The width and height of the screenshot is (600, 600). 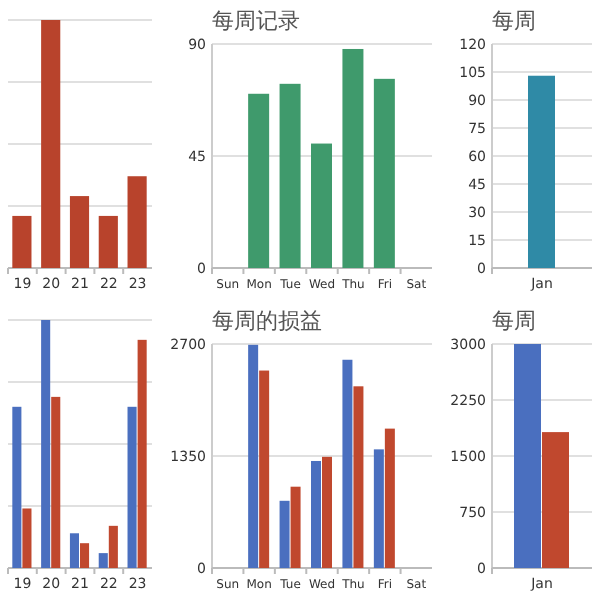 I want to click on chart-title: 每周的损益, so click(x=267, y=321).